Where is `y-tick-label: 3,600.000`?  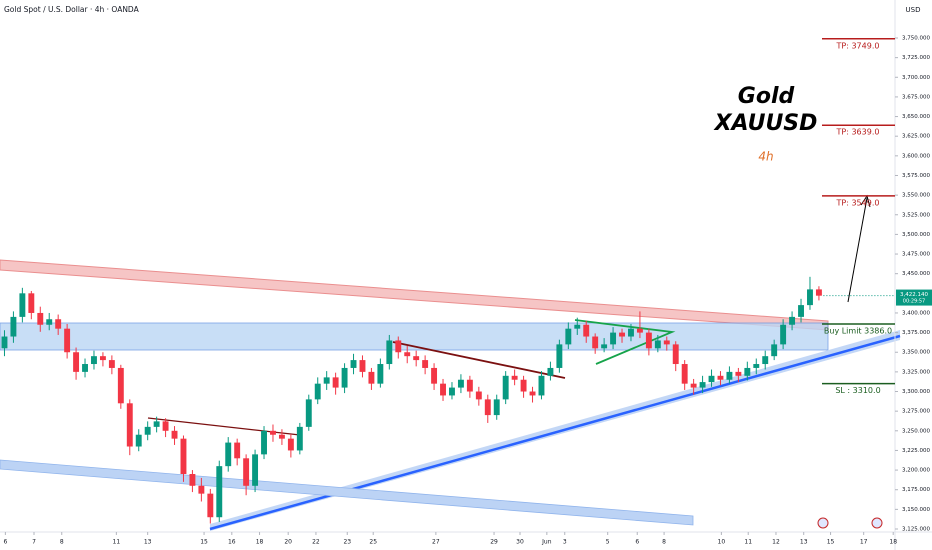
y-tick-label: 3,600.000 is located at coordinates (916, 156).